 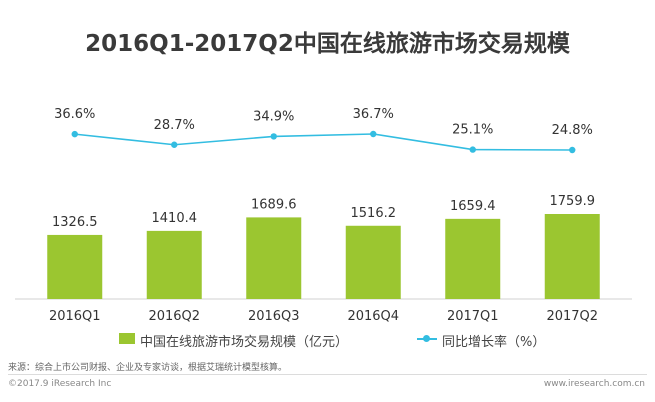 What do you see at coordinates (572, 130) in the screenshot?
I see `growth-rate-label: 24.8%` at bounding box center [572, 130].